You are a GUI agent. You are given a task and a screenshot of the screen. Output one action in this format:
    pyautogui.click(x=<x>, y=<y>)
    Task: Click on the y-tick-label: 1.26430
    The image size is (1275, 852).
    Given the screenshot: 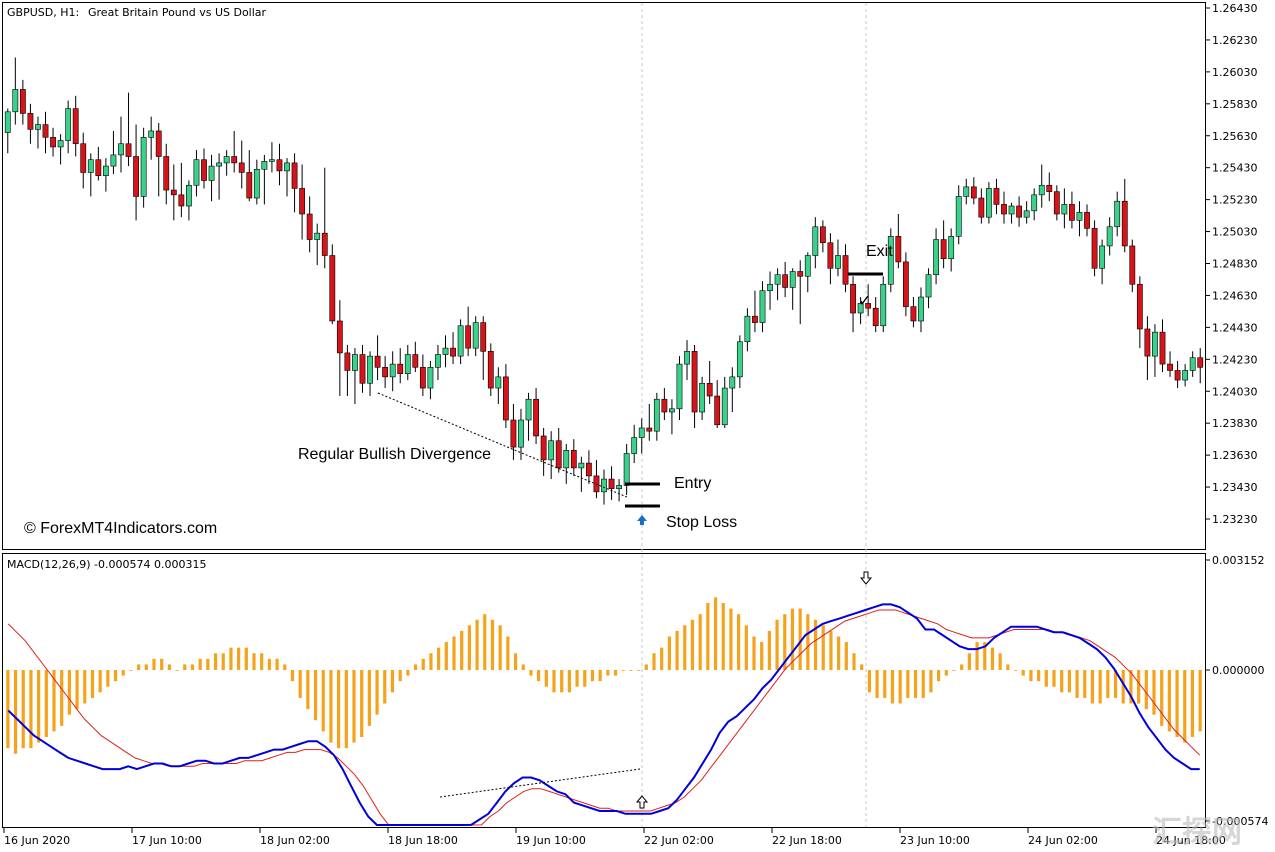 What is the action you would take?
    pyautogui.click(x=1235, y=8)
    